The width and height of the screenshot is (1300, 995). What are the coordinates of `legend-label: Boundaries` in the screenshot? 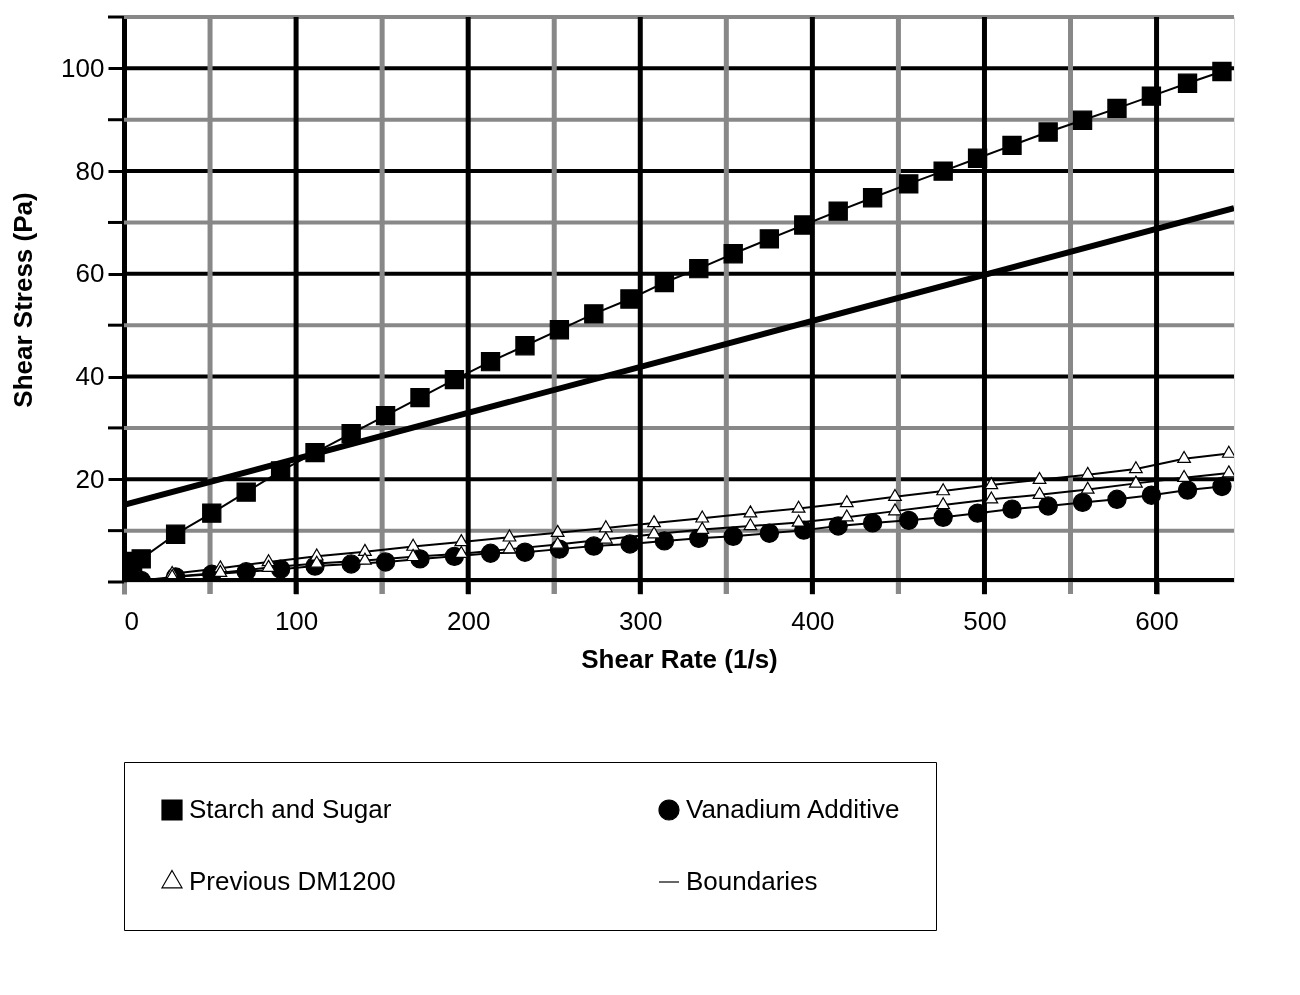 It's located at (752, 881).